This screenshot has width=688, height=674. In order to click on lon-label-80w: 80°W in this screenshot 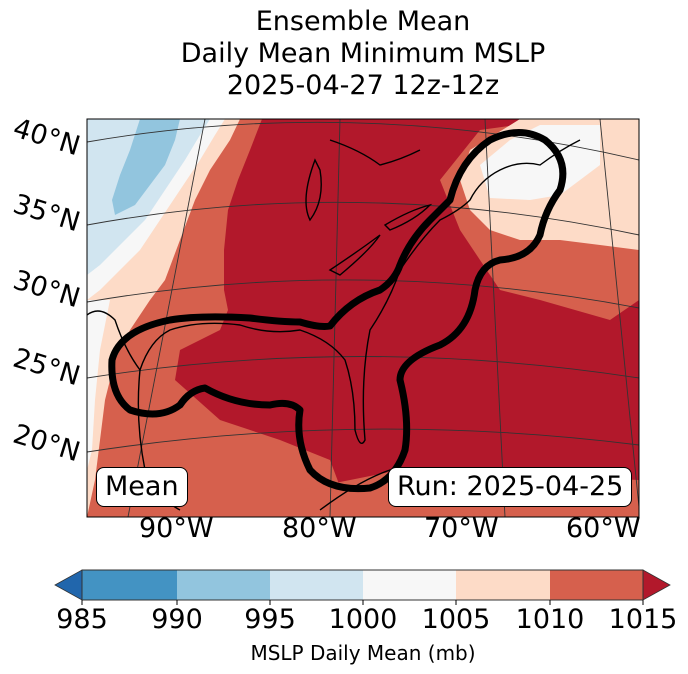, I will do `click(319, 528)`.